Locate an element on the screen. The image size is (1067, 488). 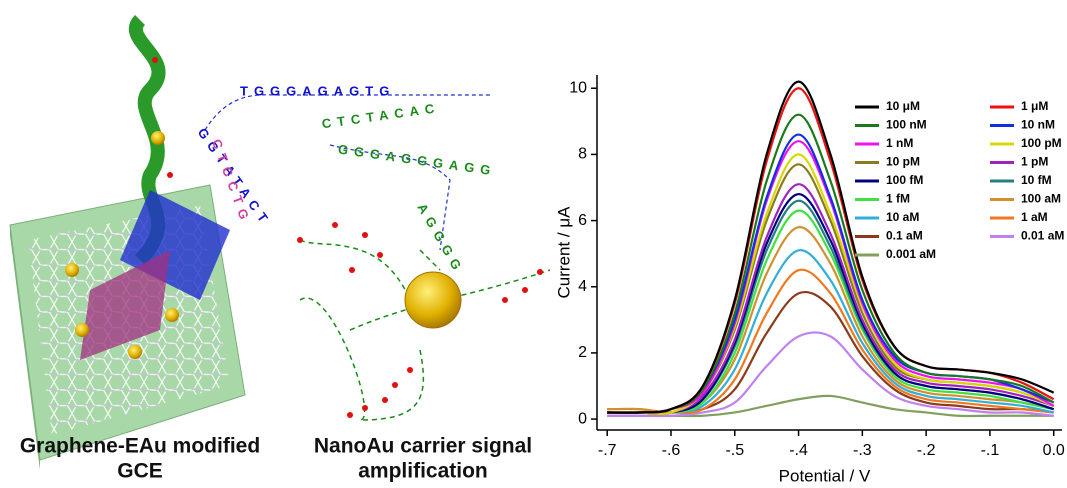
legend-label: 100 fM is located at coordinates (904, 180).